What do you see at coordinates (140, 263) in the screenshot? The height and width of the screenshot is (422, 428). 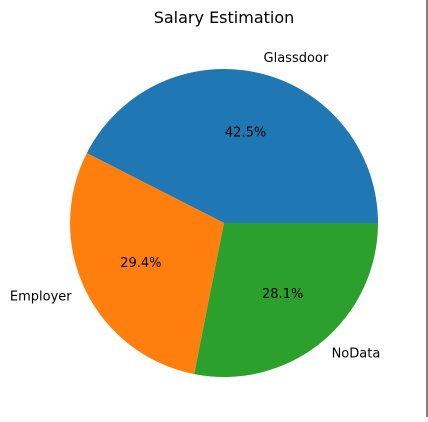 I see `pie-percent-label: 29.4%` at bounding box center [140, 263].